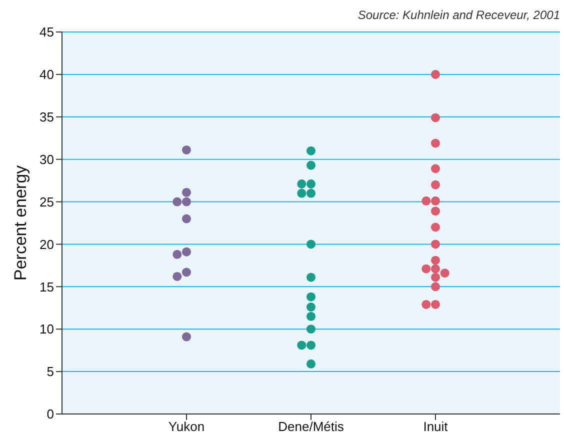 The height and width of the screenshot is (446, 564). What do you see at coordinates (435, 426) in the screenshot?
I see `x-tick-label: Inuit` at bounding box center [435, 426].